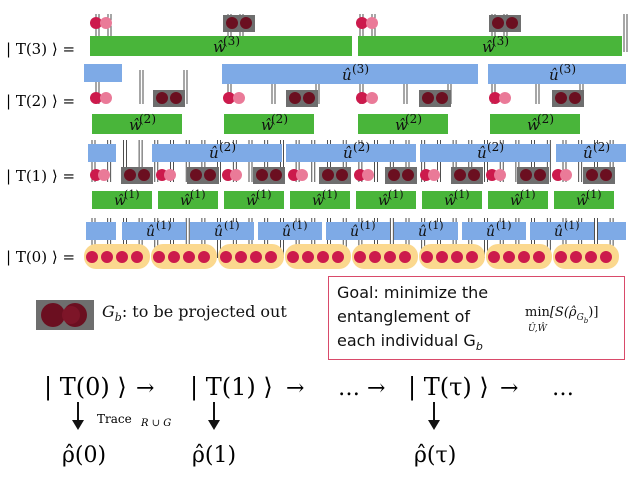  I want to click on down-arrow-tau, so click(434, 416).